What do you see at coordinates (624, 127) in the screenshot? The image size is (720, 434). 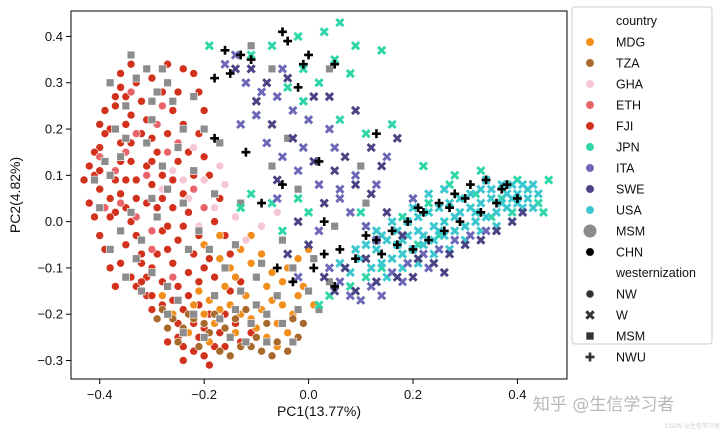 I see `legend-label-fji: FJI` at bounding box center [624, 127].